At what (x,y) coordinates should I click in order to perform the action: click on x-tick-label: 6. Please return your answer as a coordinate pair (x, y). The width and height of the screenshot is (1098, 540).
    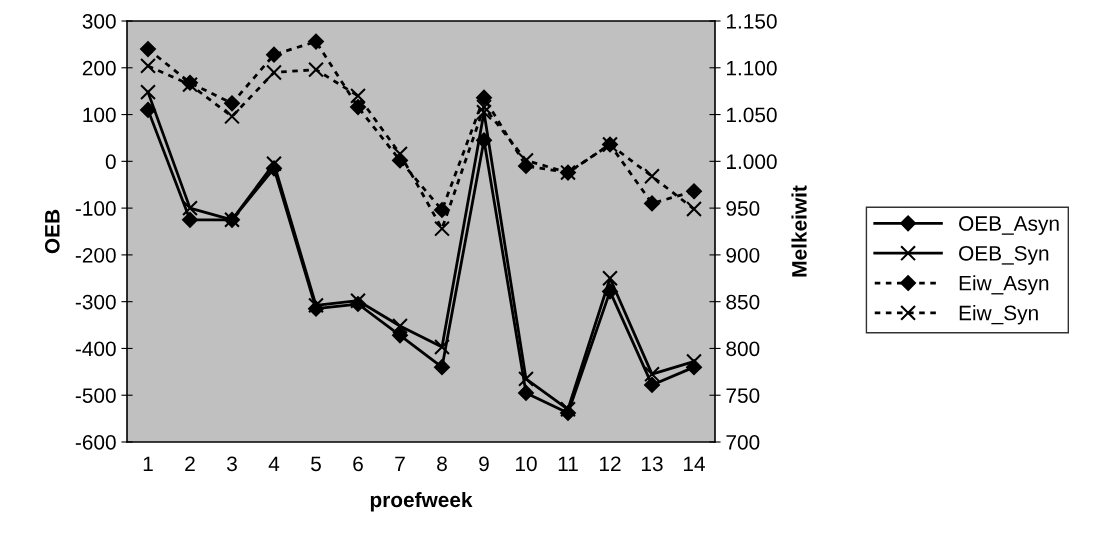
    Looking at the image, I should click on (358, 464).